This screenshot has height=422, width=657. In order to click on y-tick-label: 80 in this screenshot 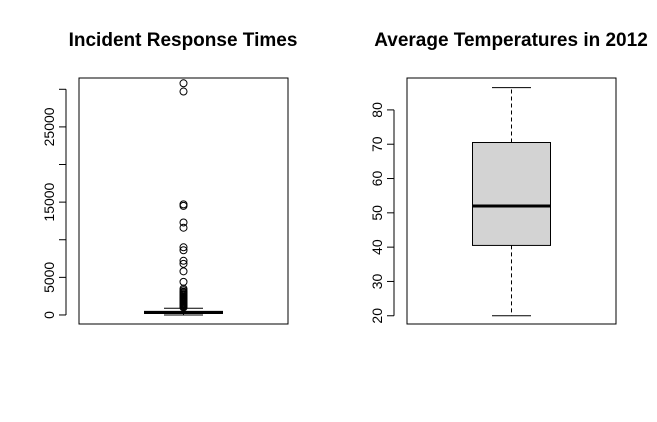, I will do `click(377, 110)`.